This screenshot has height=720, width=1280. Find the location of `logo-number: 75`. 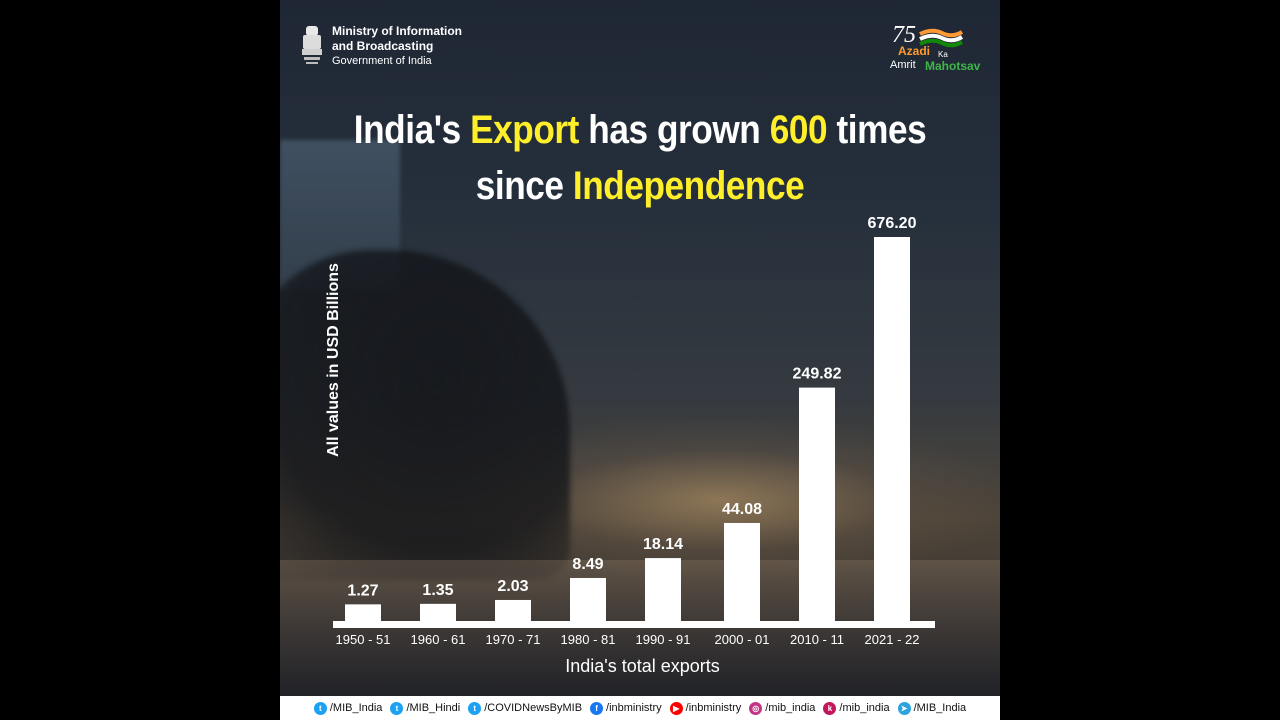

logo-number: 75 is located at coordinates (904, 35).